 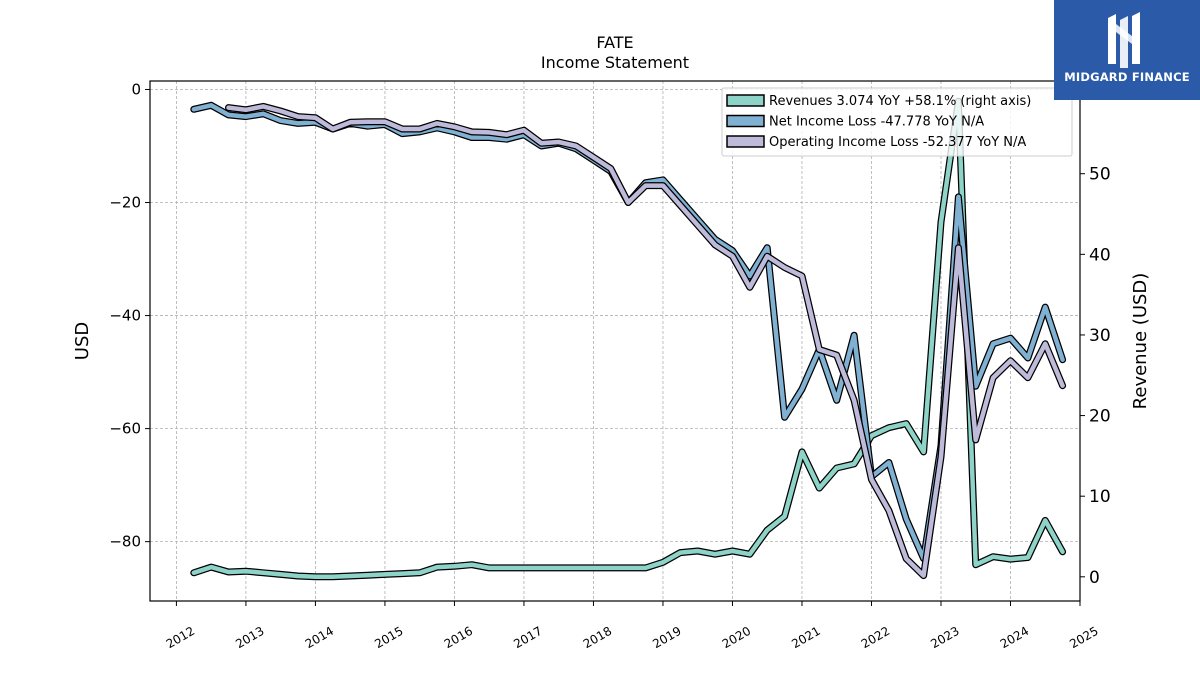 I want to click on y-tick-label: −40, so click(x=125, y=316).